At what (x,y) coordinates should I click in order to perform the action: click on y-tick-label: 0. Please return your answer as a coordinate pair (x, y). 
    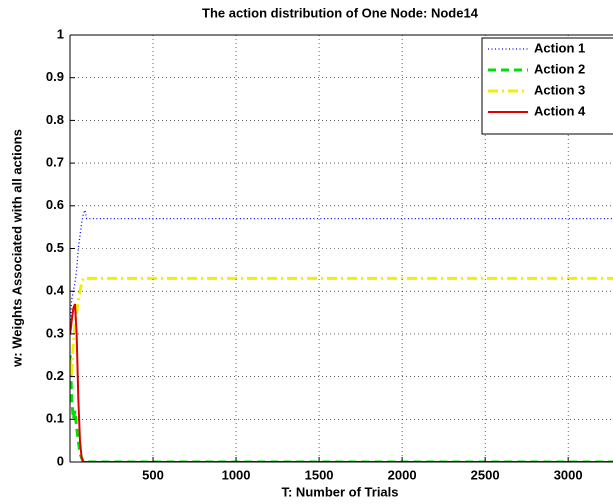
    Looking at the image, I should click on (60, 460).